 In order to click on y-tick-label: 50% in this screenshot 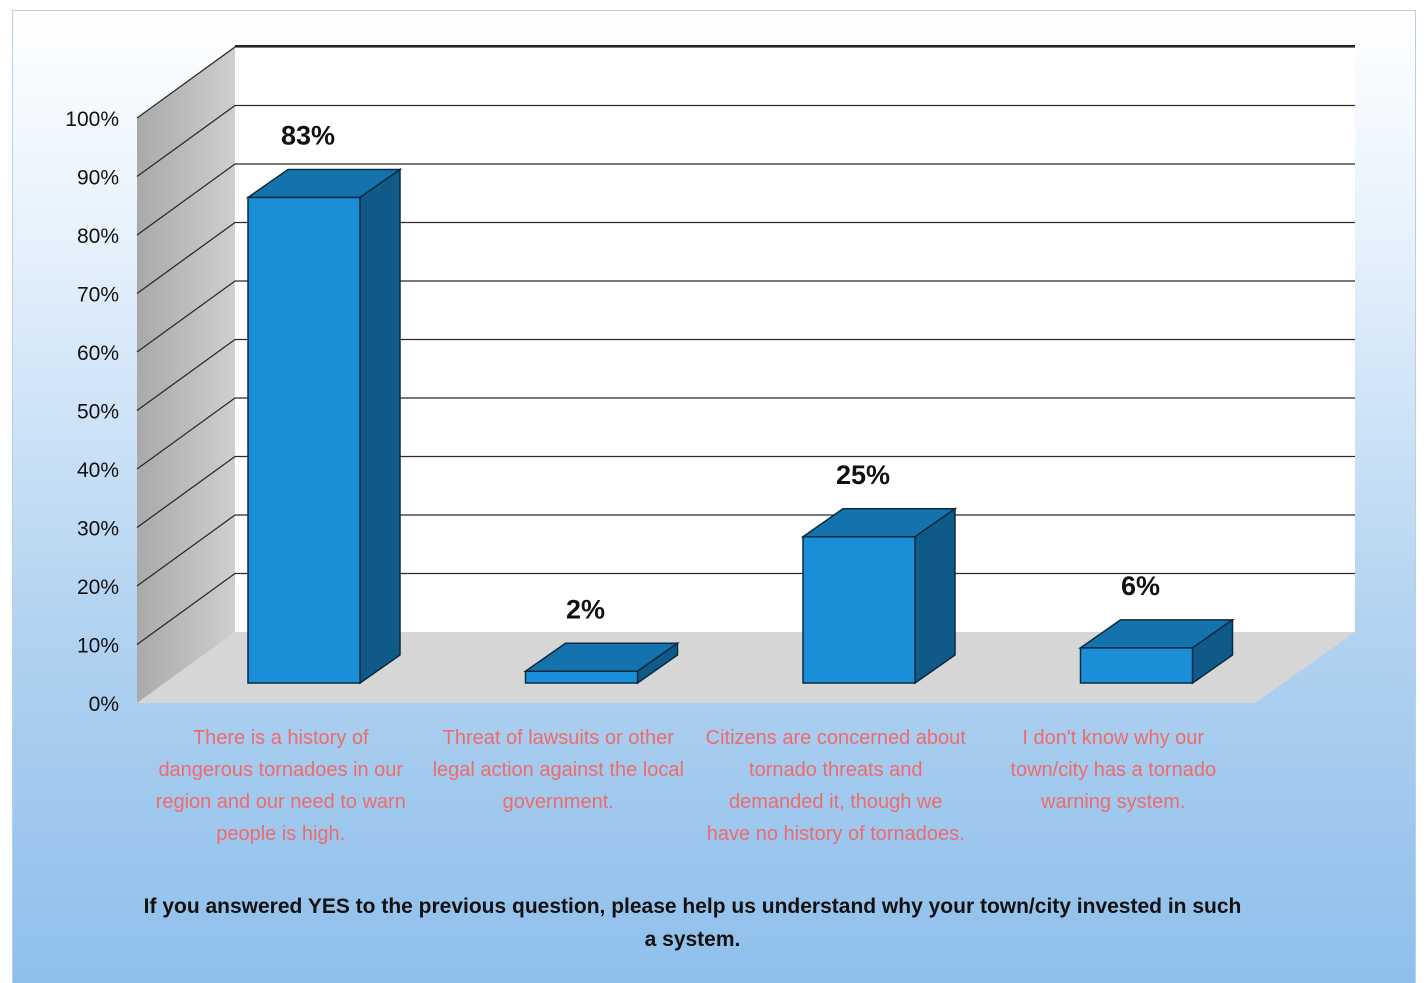, I will do `click(98, 412)`.